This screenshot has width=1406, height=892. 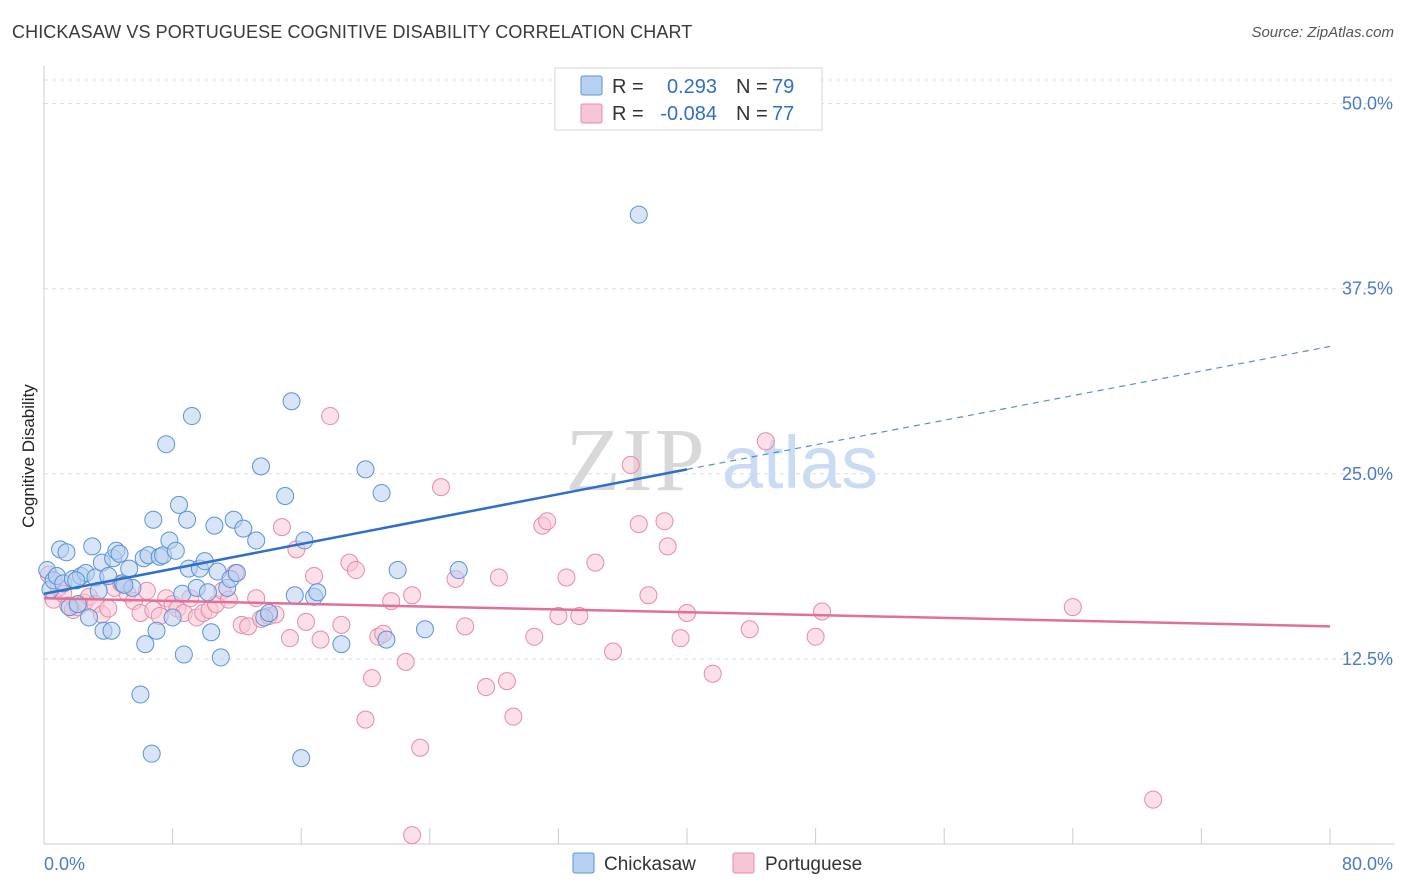 What do you see at coordinates (687, 612) in the screenshot?
I see `portuguese-trend-line` at bounding box center [687, 612].